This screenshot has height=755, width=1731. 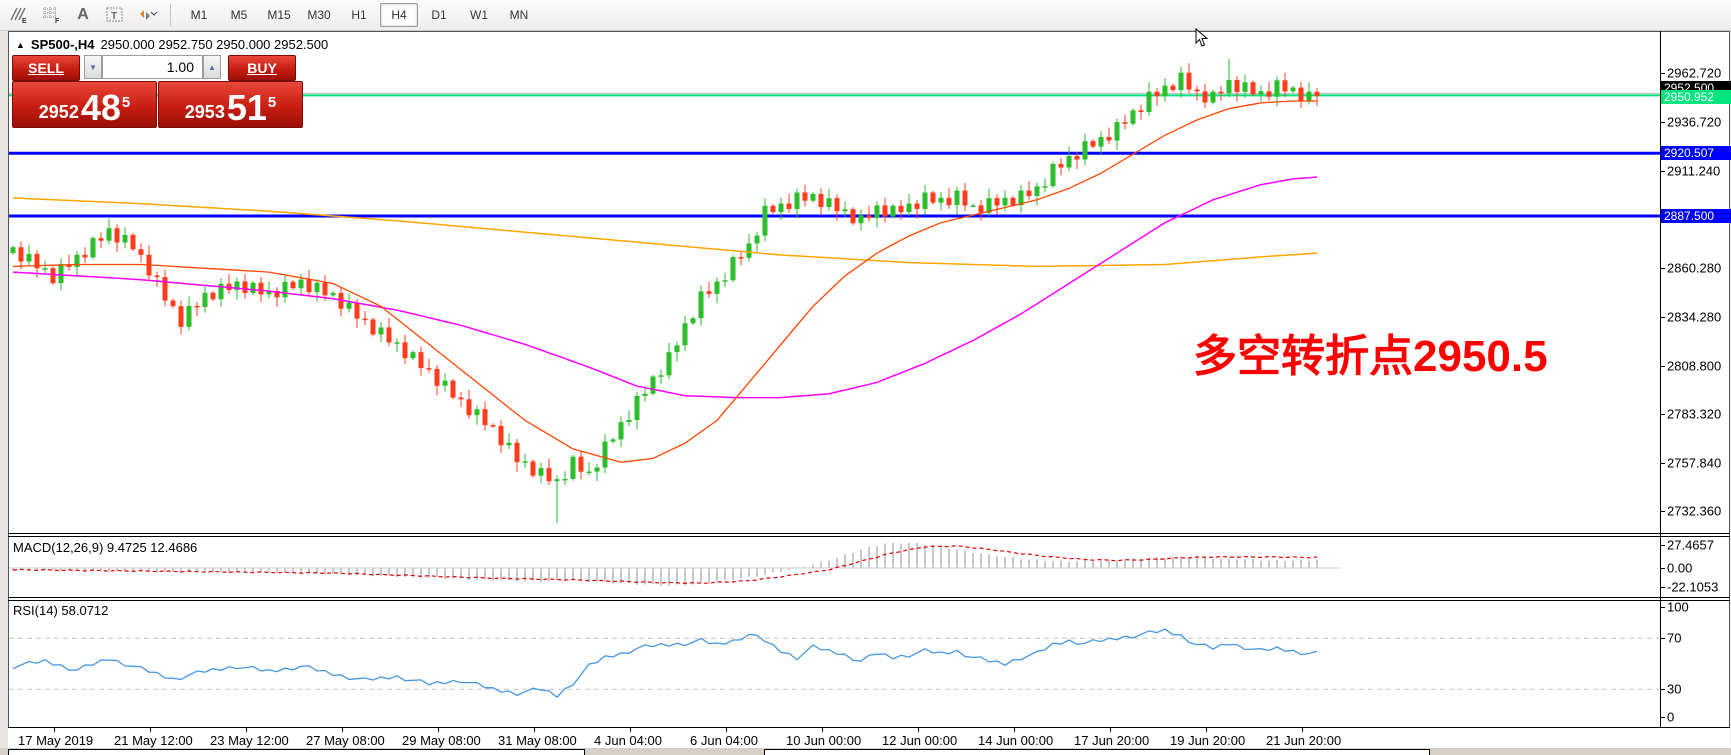 I want to click on price-tick-2911.24: 2911.240, so click(x=1694, y=171).